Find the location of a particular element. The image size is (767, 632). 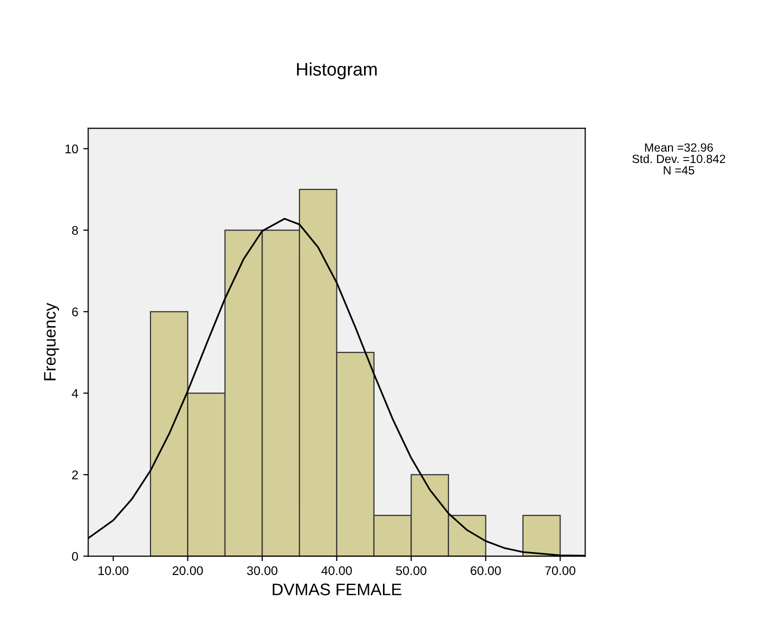

y-tick-label: 4 is located at coordinates (75, 393).